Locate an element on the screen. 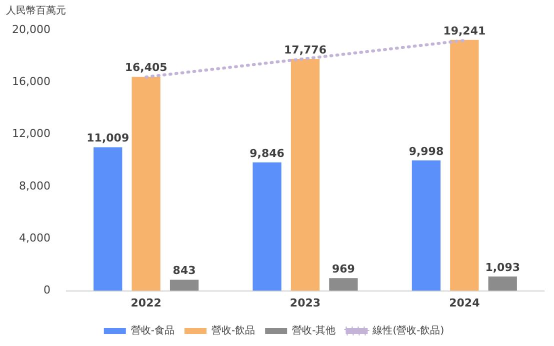 This screenshot has width=554, height=346. data-label: 11,009 is located at coordinates (108, 138).